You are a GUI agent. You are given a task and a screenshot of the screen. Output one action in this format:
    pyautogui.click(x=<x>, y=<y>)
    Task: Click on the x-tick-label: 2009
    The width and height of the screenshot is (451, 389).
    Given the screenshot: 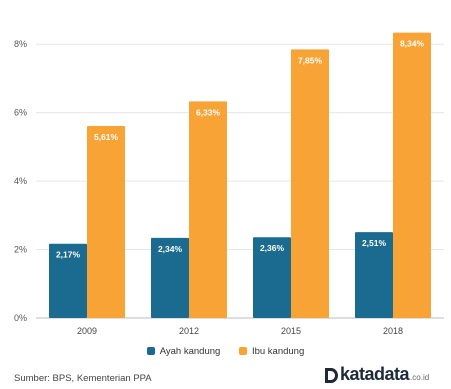 What is the action you would take?
    pyautogui.click(x=87, y=331)
    